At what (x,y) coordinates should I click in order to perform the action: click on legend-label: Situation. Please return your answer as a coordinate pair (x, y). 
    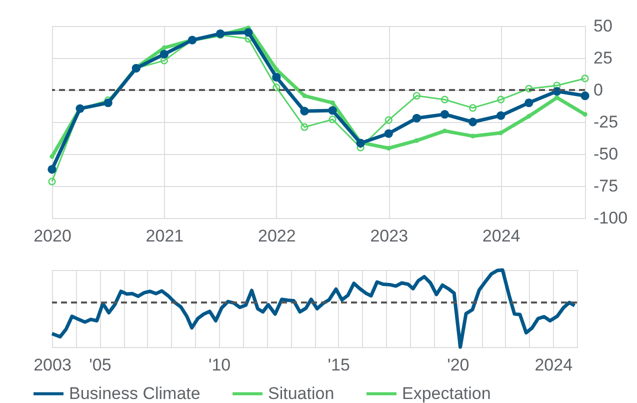
    Looking at the image, I should click on (301, 393).